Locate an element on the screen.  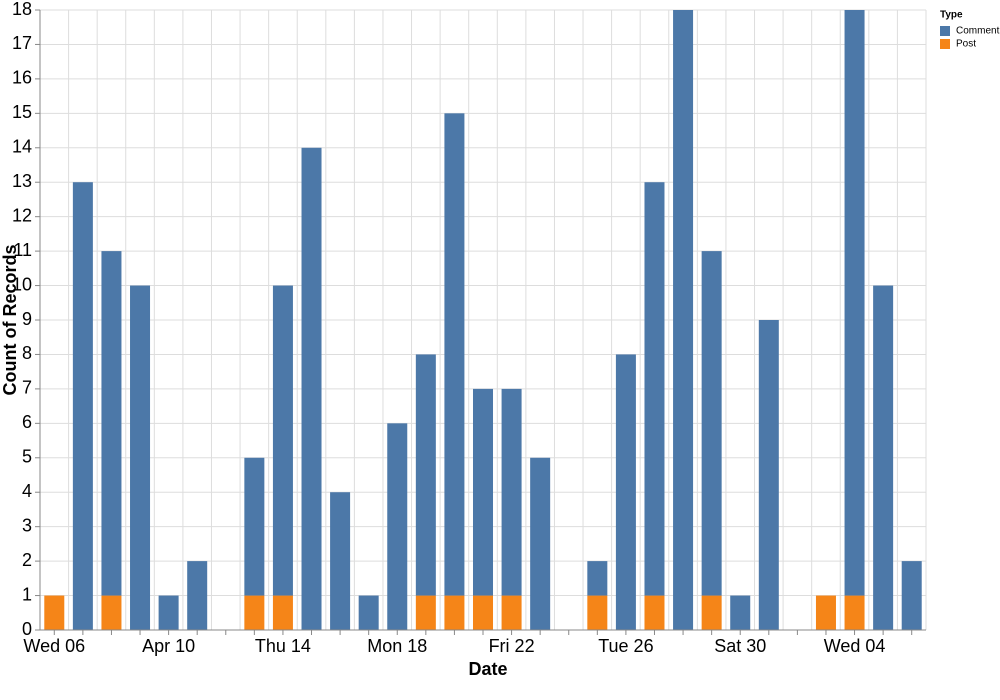
y-tick-label: 16 is located at coordinates (22, 78).